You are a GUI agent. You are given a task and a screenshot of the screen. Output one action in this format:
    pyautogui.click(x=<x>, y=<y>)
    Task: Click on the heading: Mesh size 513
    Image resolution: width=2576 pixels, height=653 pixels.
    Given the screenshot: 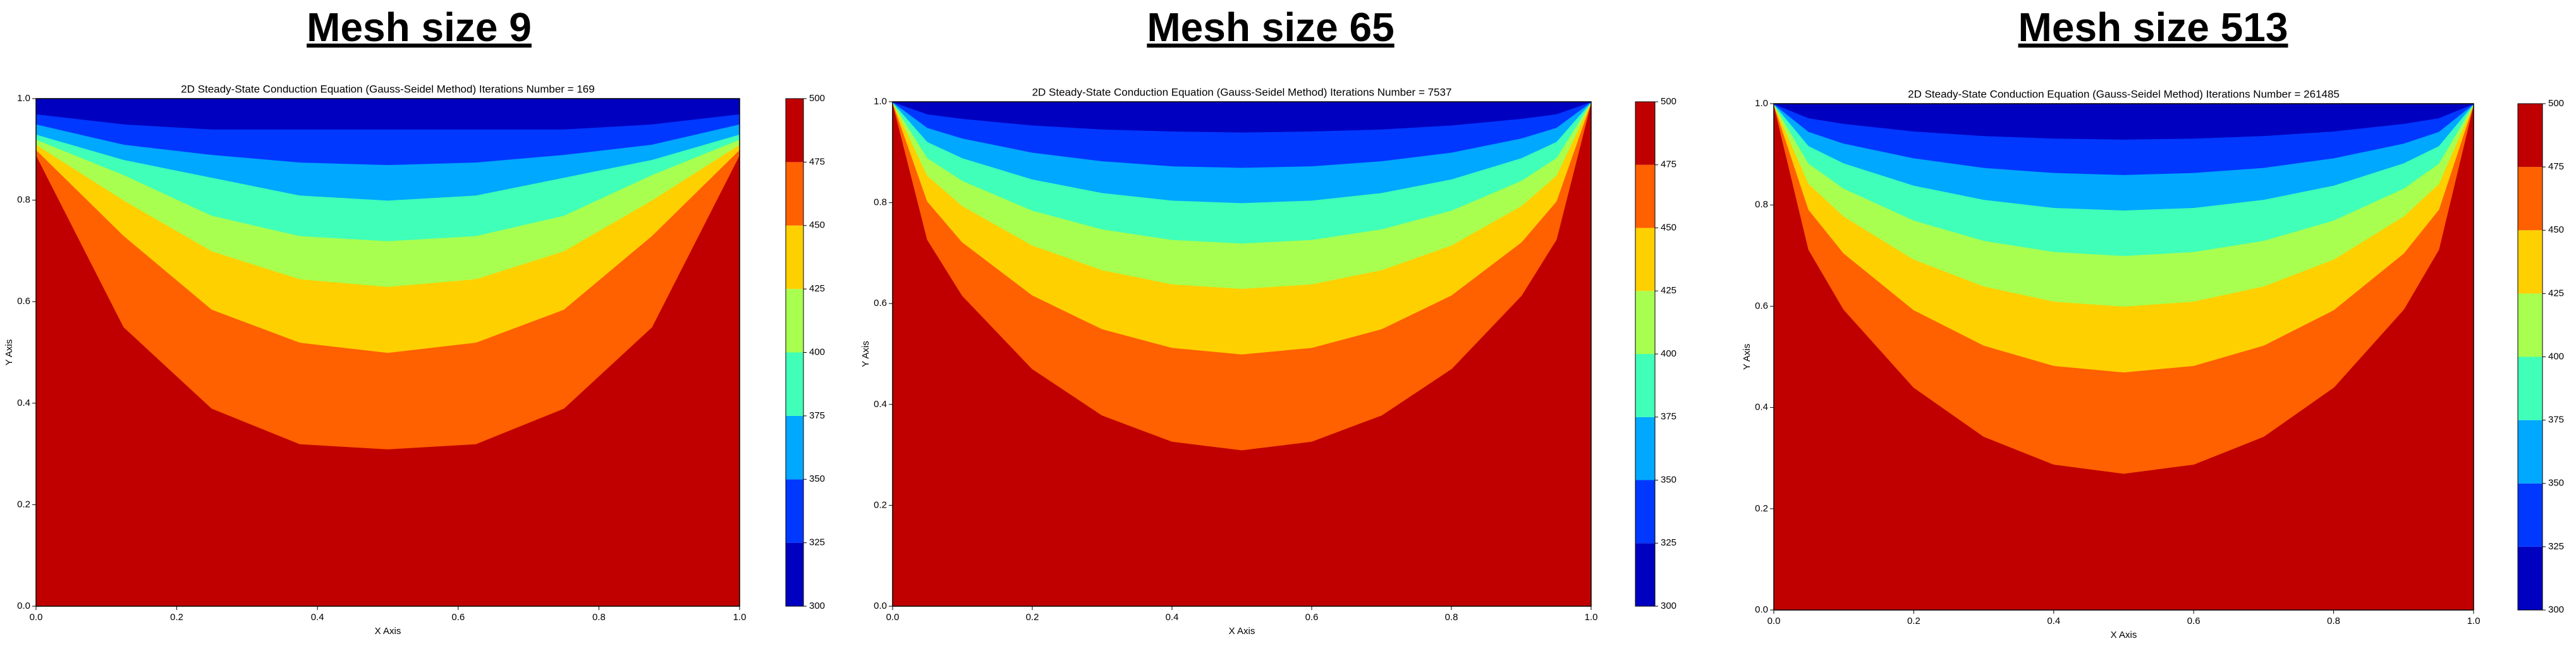 What is the action you would take?
    pyautogui.click(x=2153, y=27)
    